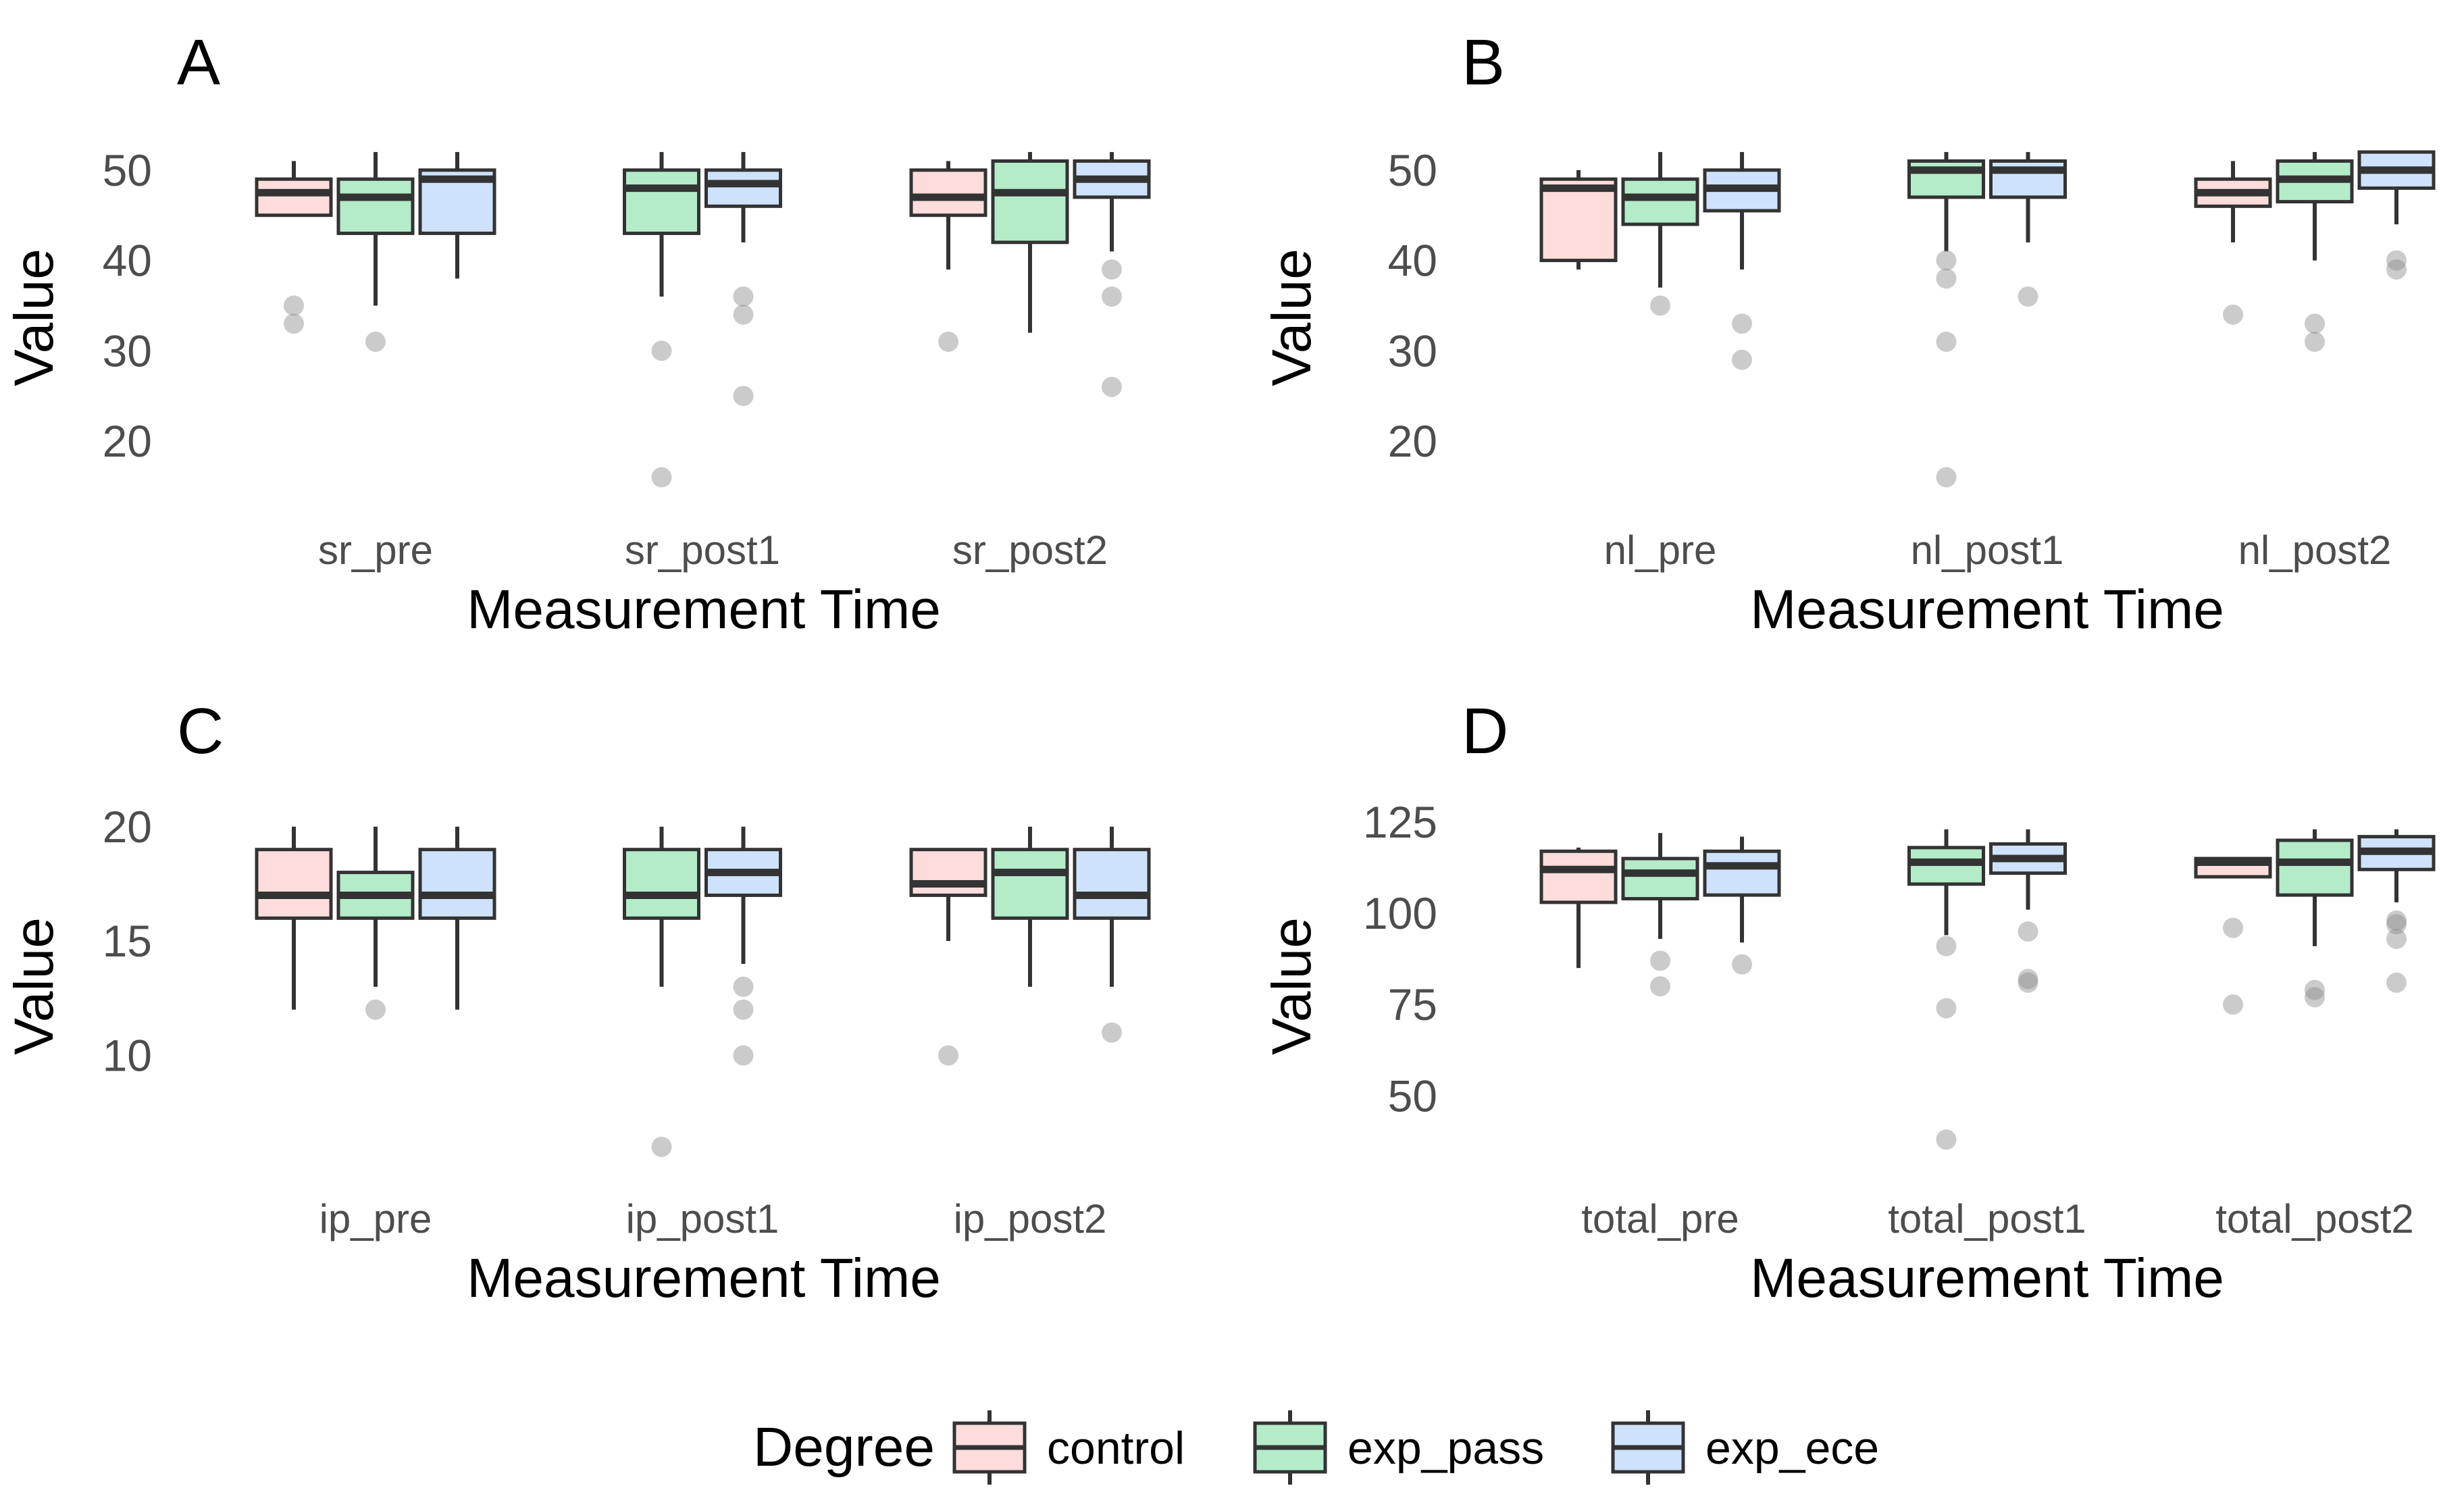  What do you see at coordinates (1400, 913) in the screenshot?
I see `y-tick-label: 100` at bounding box center [1400, 913].